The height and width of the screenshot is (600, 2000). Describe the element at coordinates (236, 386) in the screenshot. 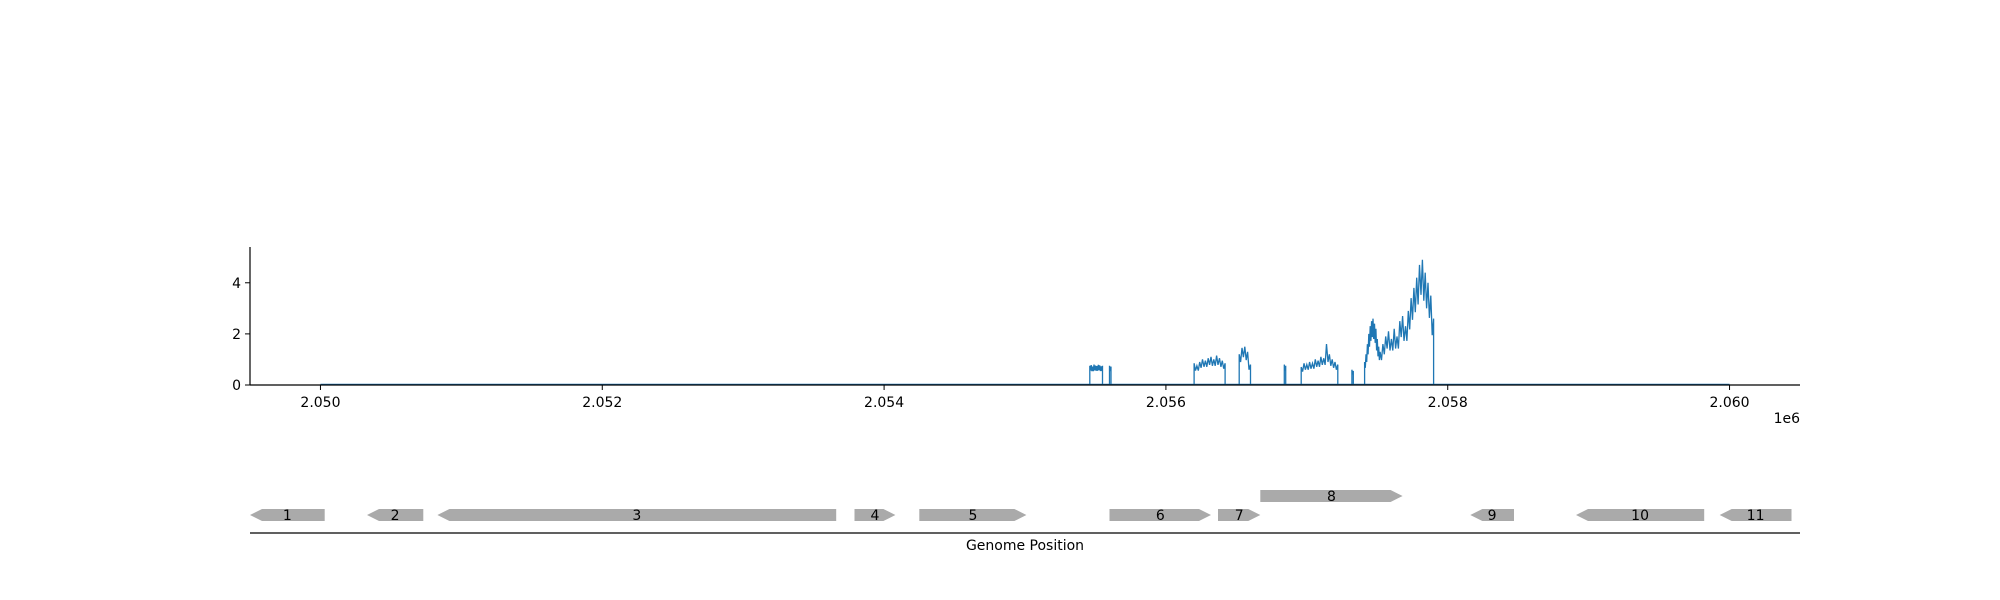

I see `y-tick-label: 0` at that location.